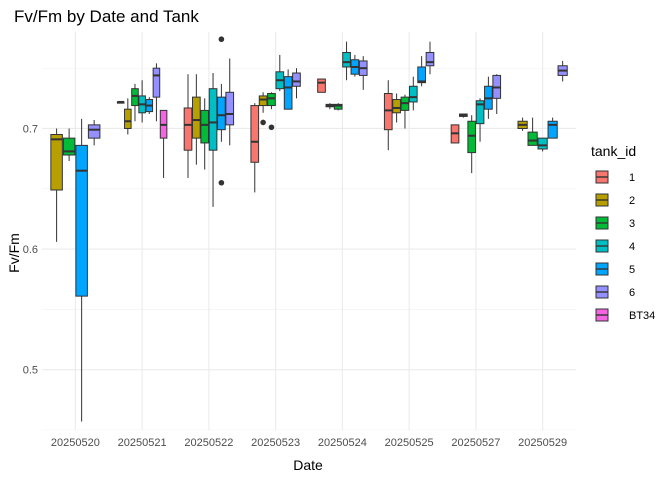 This screenshot has width=672, height=480. Describe the element at coordinates (275, 443) in the screenshot. I see `x-tick-label: 20250523` at that location.